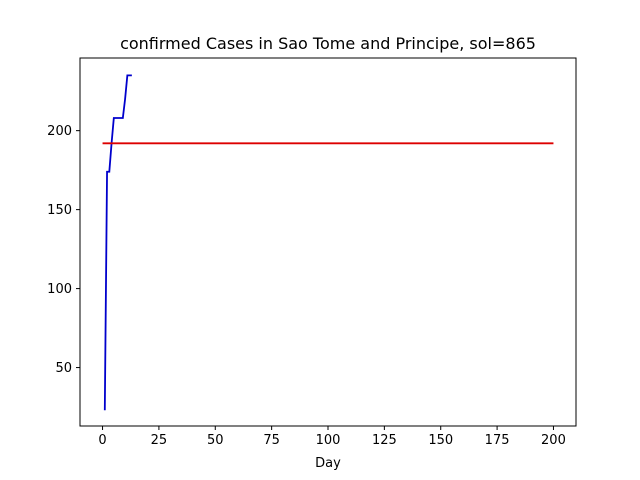  I want to click on x-tick-label: 25, so click(159, 440).